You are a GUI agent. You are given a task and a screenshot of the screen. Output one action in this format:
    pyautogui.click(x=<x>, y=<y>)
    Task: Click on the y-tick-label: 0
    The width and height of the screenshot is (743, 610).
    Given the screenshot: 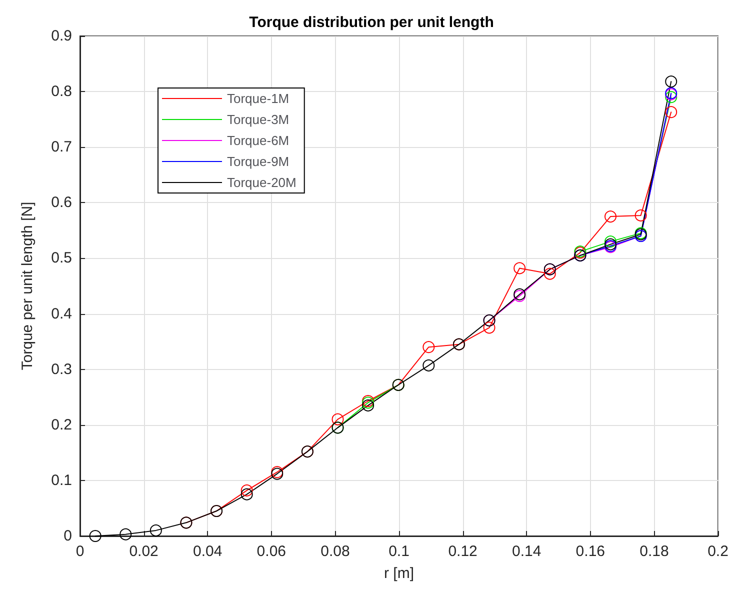 What is the action you would take?
    pyautogui.click(x=68, y=536)
    